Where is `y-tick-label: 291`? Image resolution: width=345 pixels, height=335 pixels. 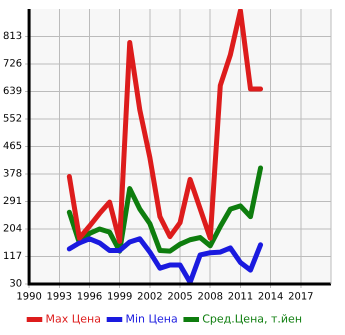
y-tick-label: 291 is located at coordinates (12, 202).